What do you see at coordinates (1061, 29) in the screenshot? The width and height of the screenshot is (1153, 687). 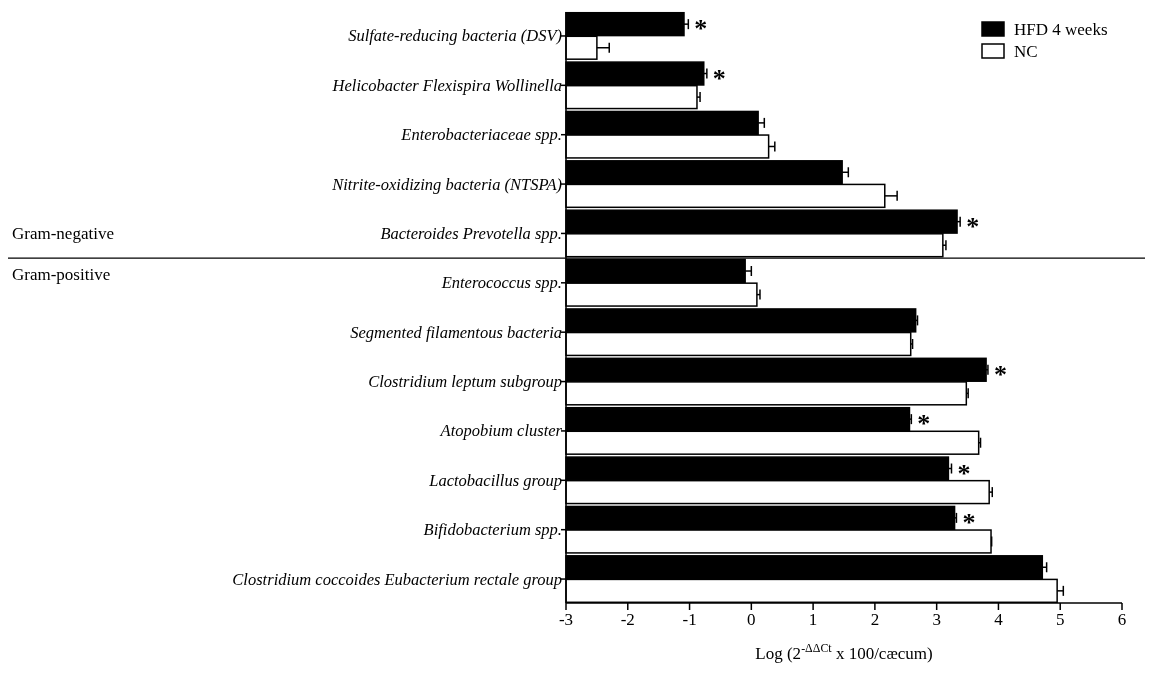 I see `legend-label: HFD 4 weeks` at bounding box center [1061, 29].